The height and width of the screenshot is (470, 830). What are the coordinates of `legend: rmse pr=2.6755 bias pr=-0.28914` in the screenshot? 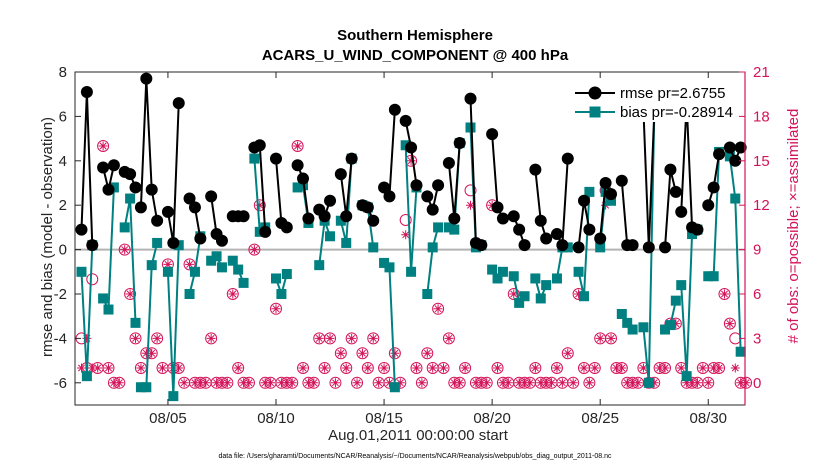 It's located at (654, 102).